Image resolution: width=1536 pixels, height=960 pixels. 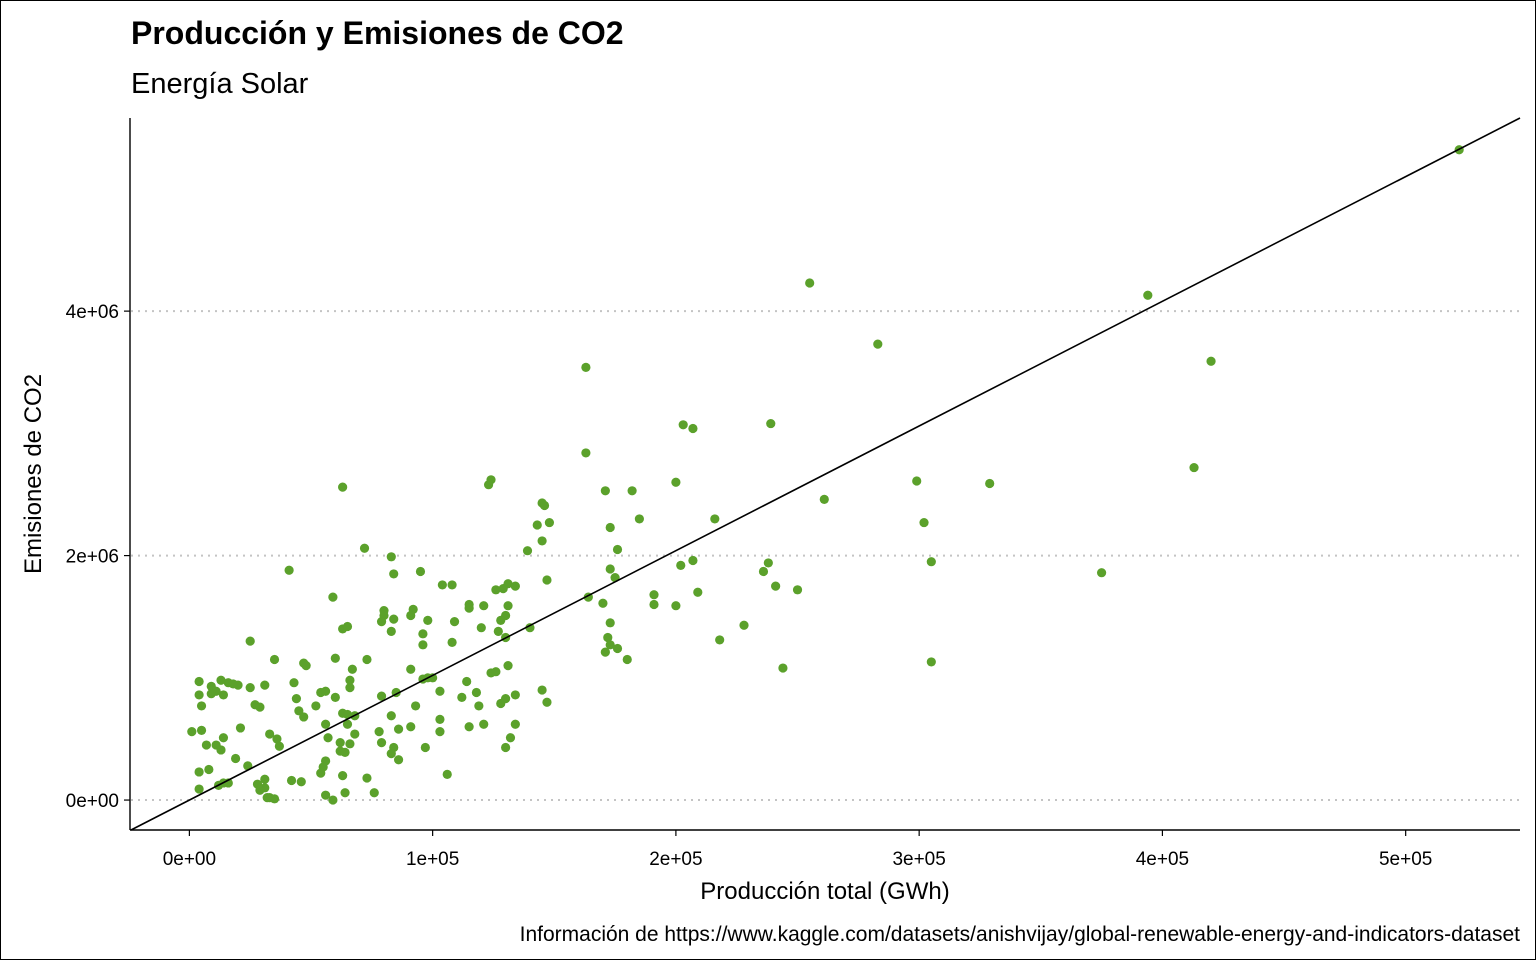 What do you see at coordinates (220, 84) in the screenshot?
I see `chart-subtitle: Energía Solar` at bounding box center [220, 84].